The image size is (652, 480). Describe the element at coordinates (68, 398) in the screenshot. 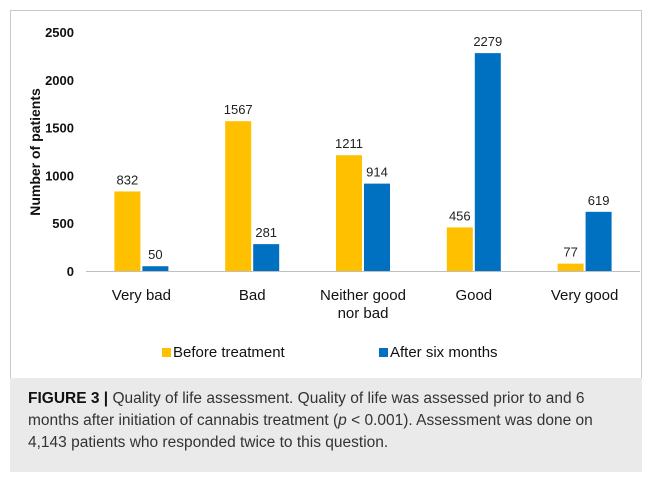

I see `caption-label: FIGURE 3 |` at that location.